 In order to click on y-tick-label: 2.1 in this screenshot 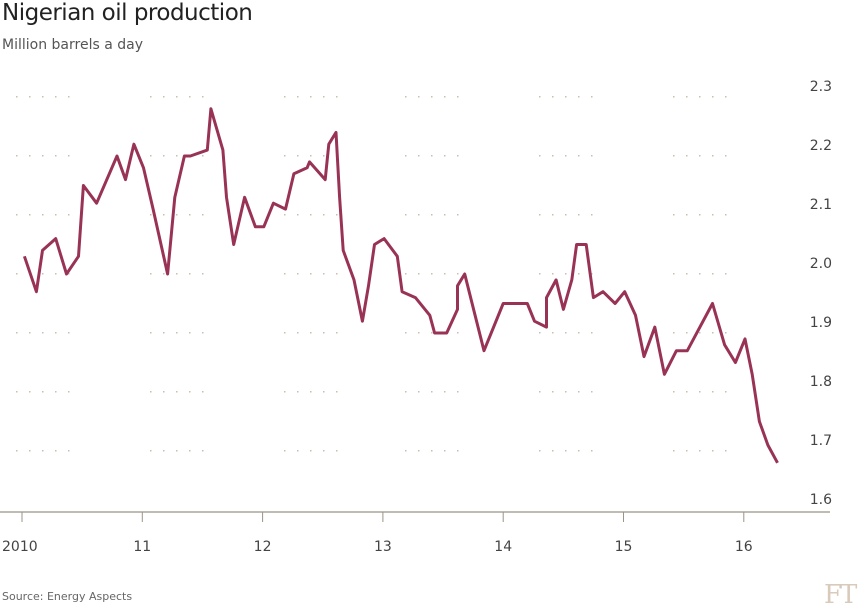, I will do `click(821, 205)`.